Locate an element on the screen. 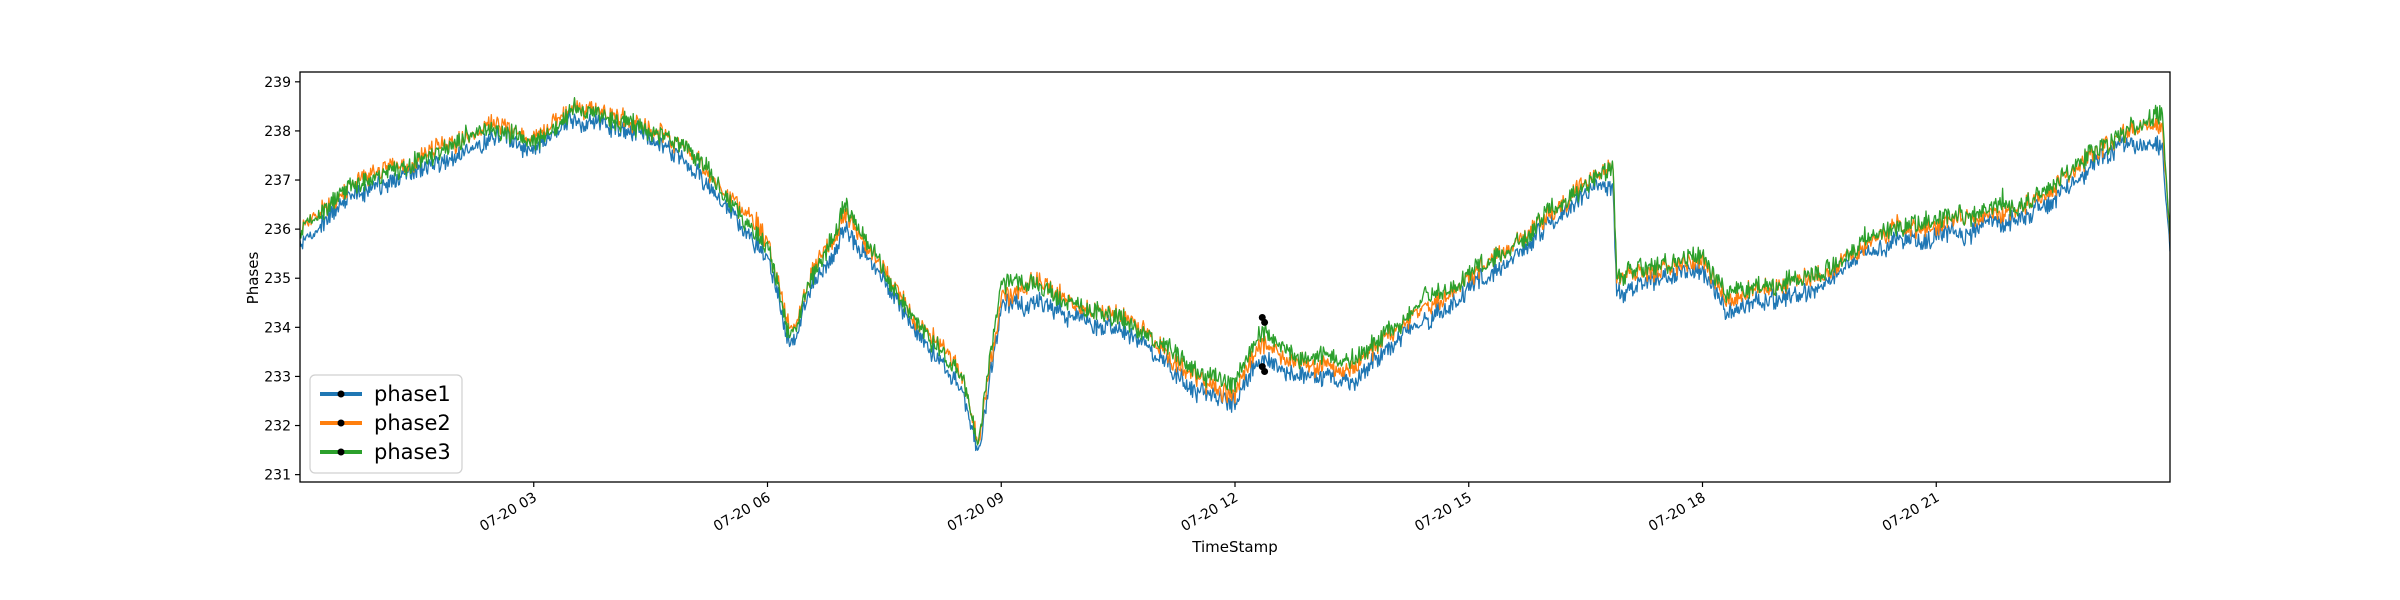 Image resolution: width=2400 pixels, height=600 pixels. legend: phase1 phase2 phase3 is located at coordinates (386, 424).